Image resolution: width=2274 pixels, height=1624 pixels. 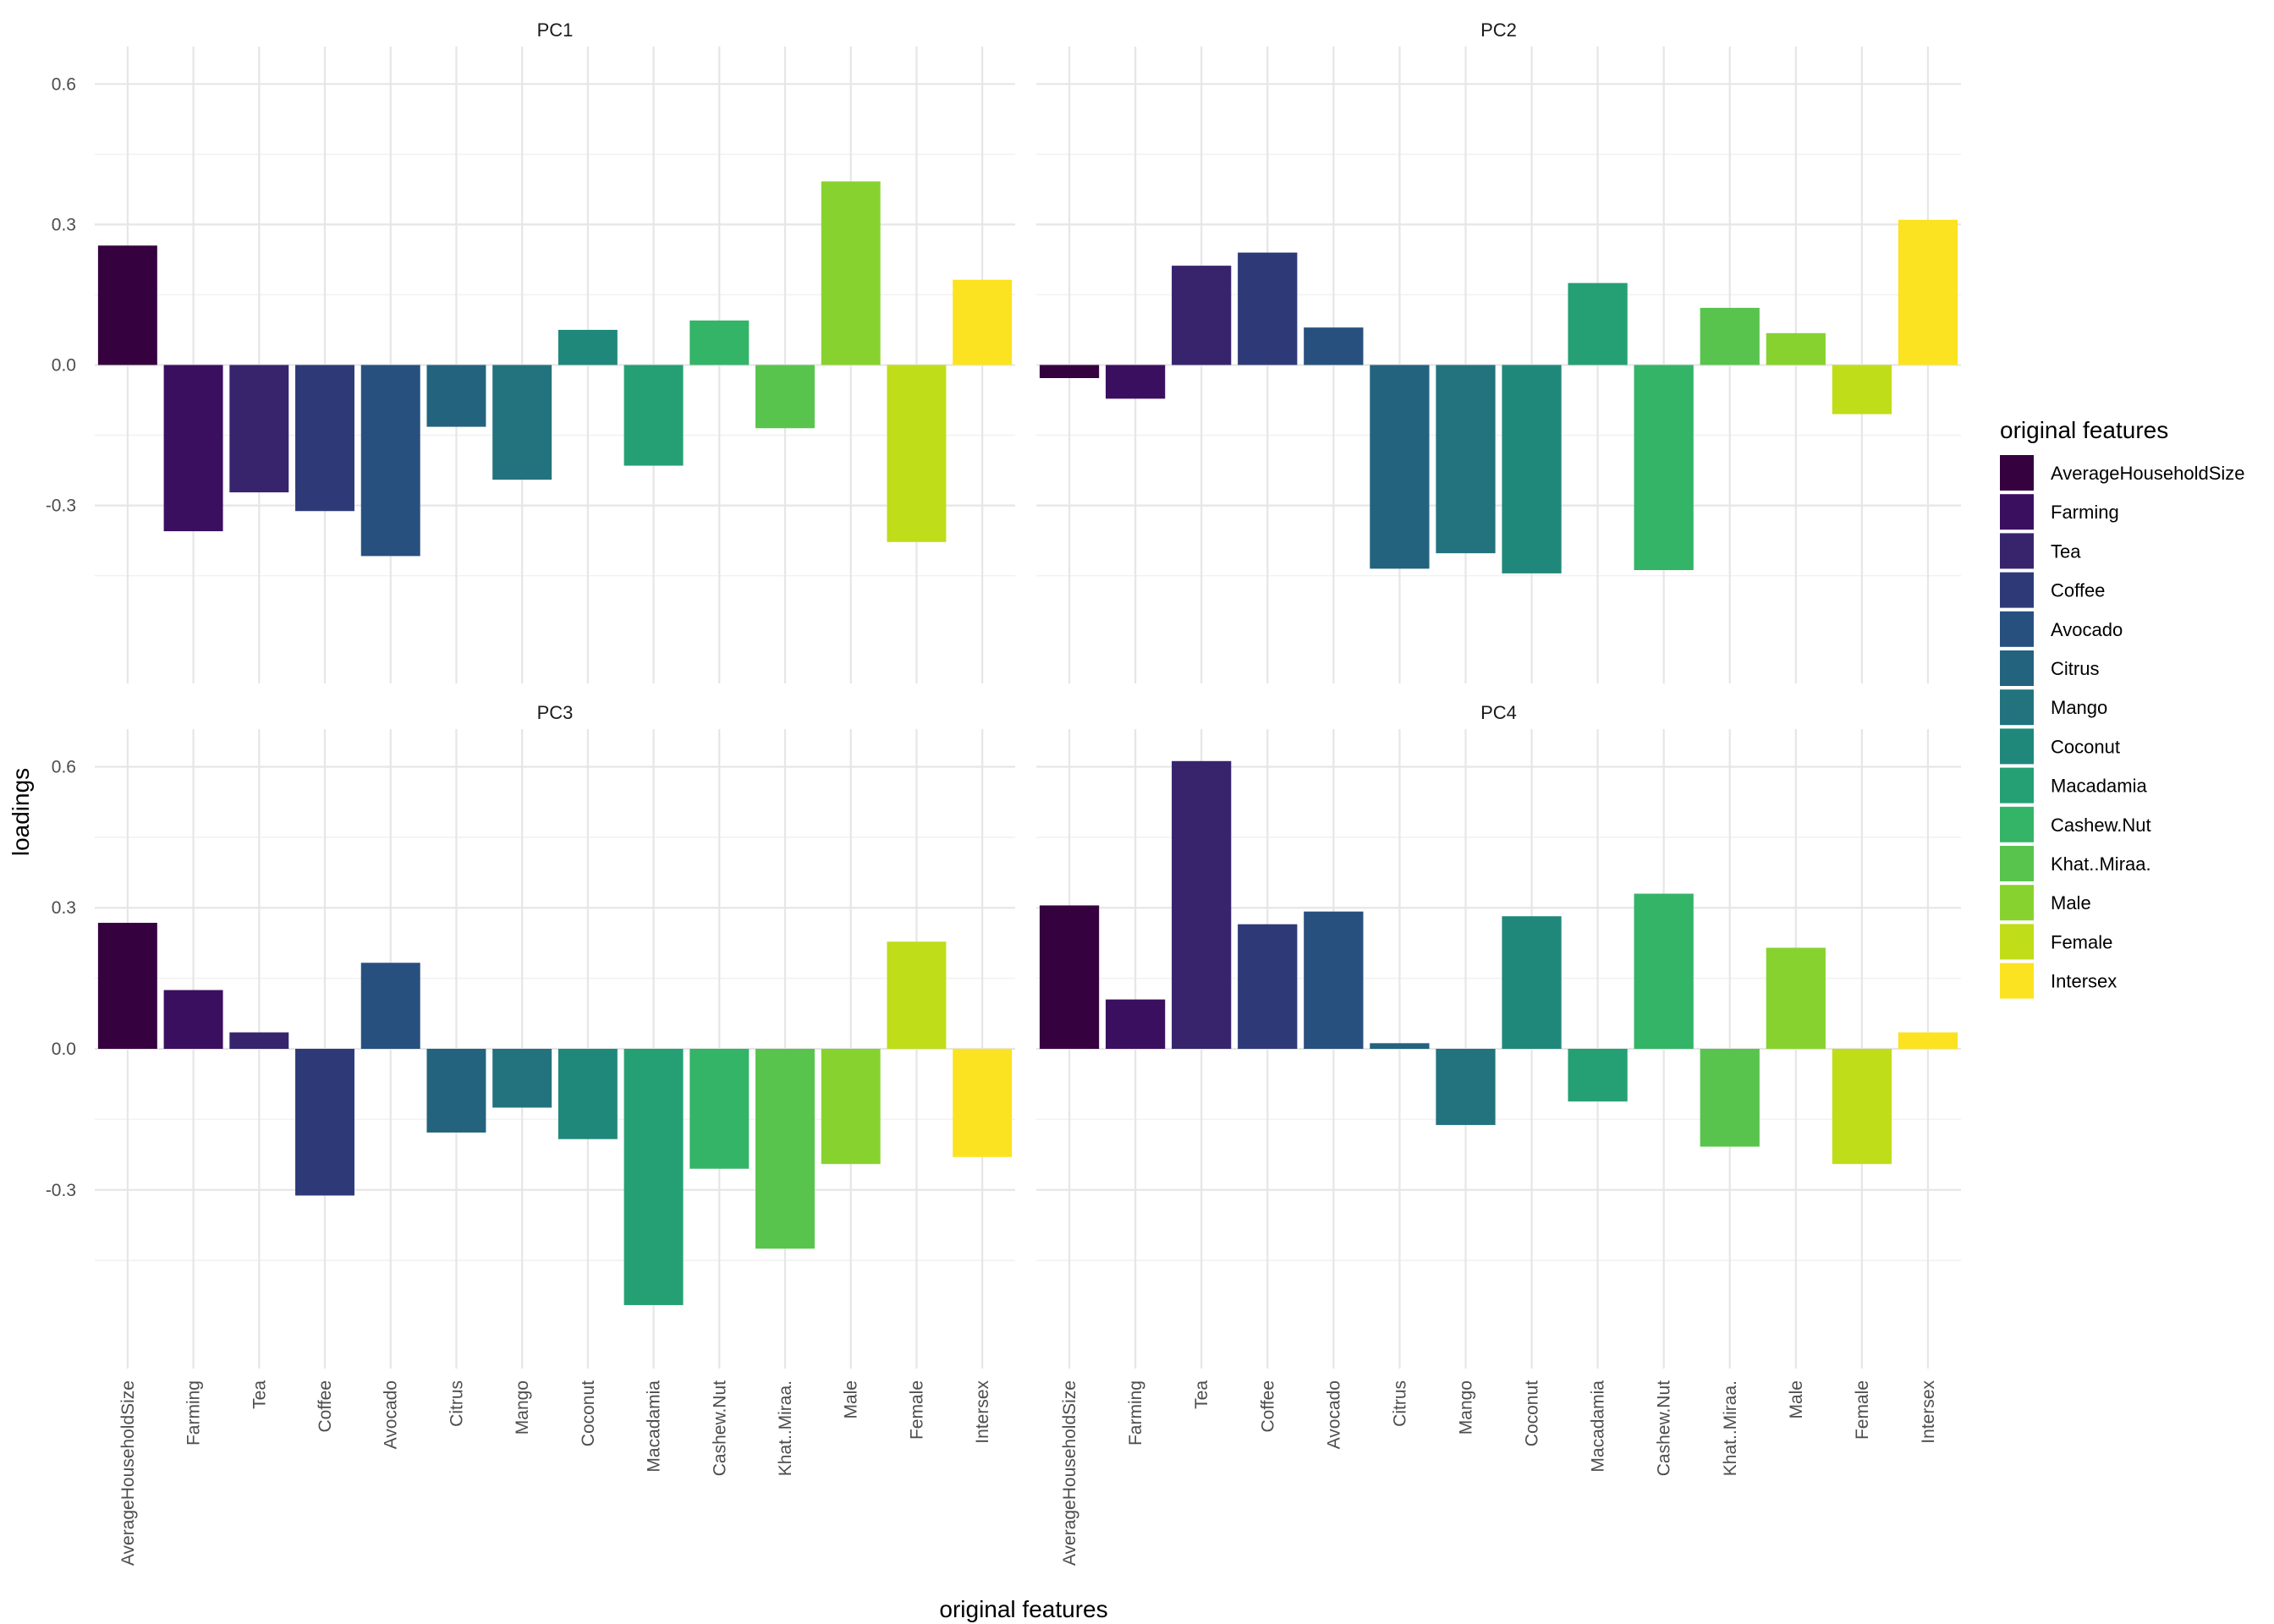 What do you see at coordinates (64, 366) in the screenshot?
I see `y-tick-label: 0.0` at bounding box center [64, 366].